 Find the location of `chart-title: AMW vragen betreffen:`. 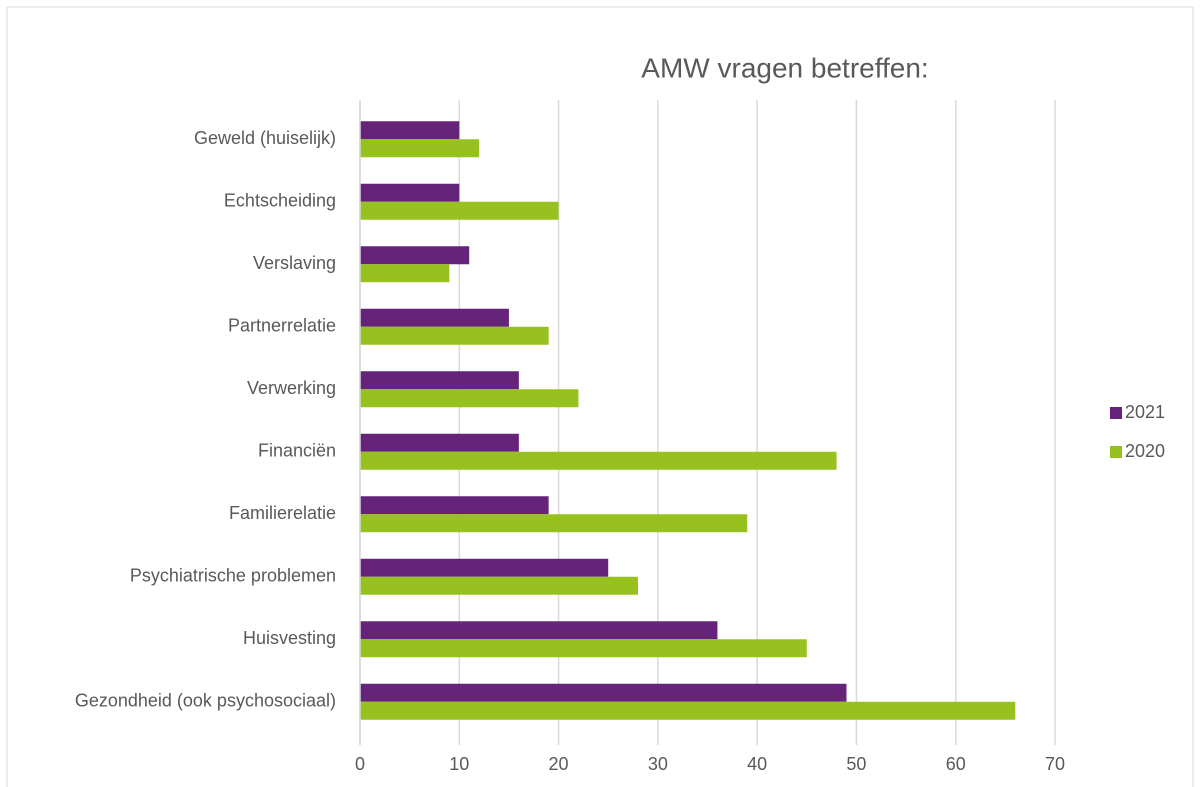

chart-title: AMW vragen betreffen: is located at coordinates (784, 67).